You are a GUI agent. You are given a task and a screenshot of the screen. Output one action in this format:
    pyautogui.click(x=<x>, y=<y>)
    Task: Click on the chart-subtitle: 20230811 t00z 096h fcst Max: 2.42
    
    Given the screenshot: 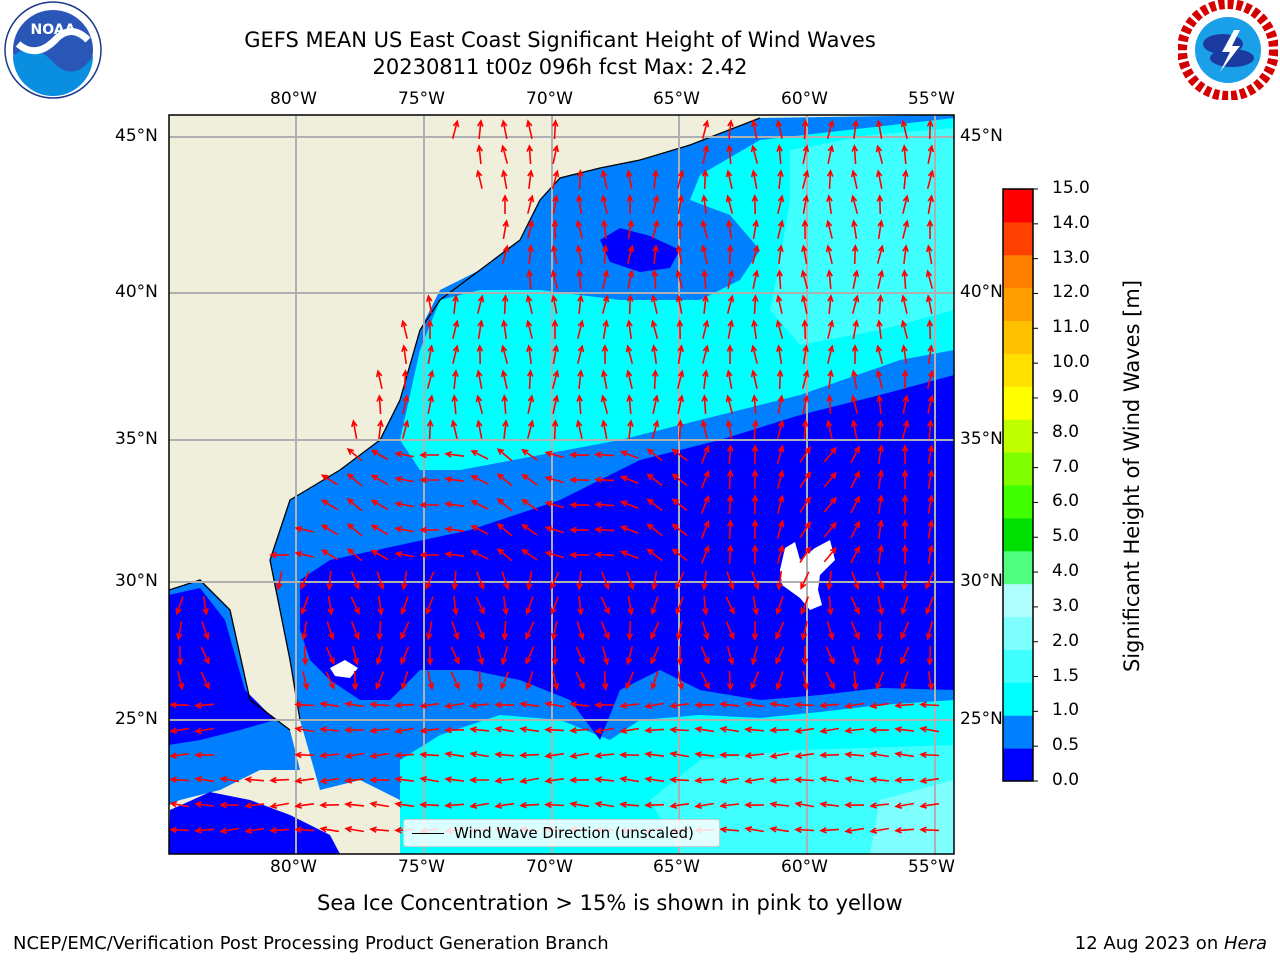 What is the action you would take?
    pyautogui.click(x=560, y=67)
    